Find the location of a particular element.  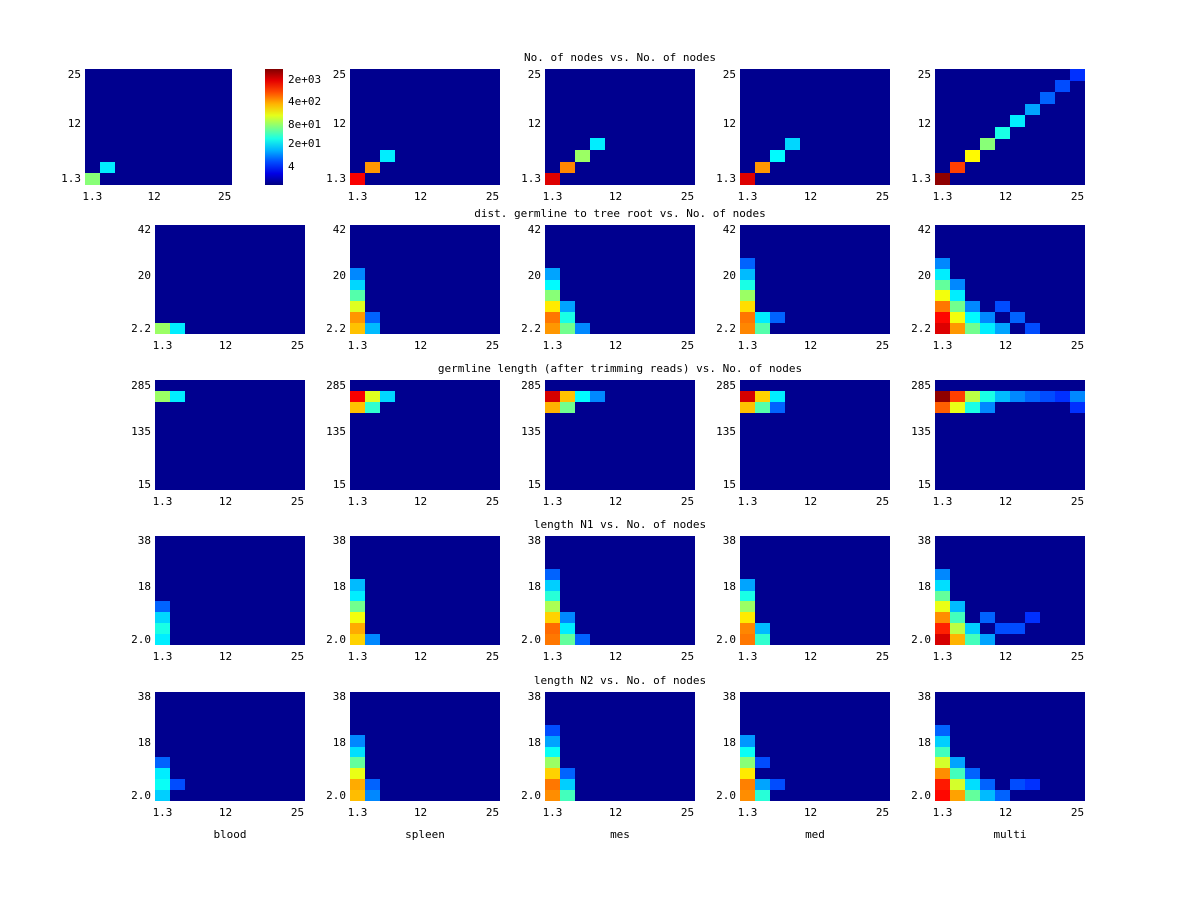

y-tick-label: 2.2 is located at coordinates (531, 328).